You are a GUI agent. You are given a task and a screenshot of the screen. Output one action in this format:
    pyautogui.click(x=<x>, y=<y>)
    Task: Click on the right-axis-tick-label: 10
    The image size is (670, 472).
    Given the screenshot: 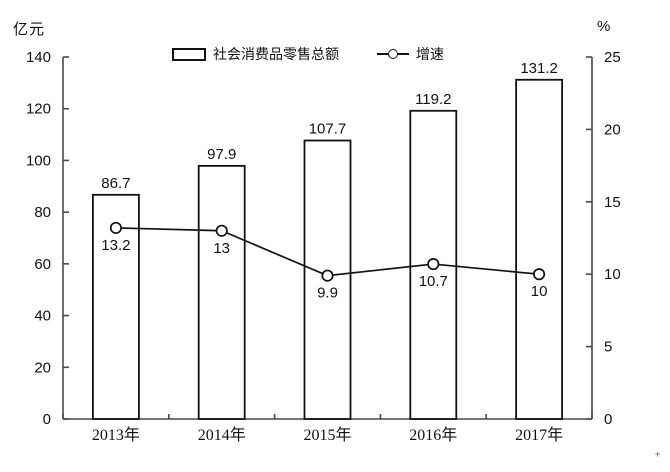 What is the action you would take?
    pyautogui.click(x=612, y=274)
    